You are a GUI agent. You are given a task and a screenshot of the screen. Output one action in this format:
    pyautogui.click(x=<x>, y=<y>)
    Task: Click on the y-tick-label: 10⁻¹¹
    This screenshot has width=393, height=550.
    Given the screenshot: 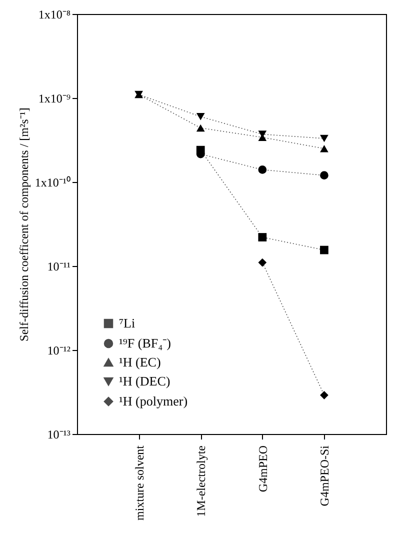 What is the action you would take?
    pyautogui.click(x=59, y=267)
    